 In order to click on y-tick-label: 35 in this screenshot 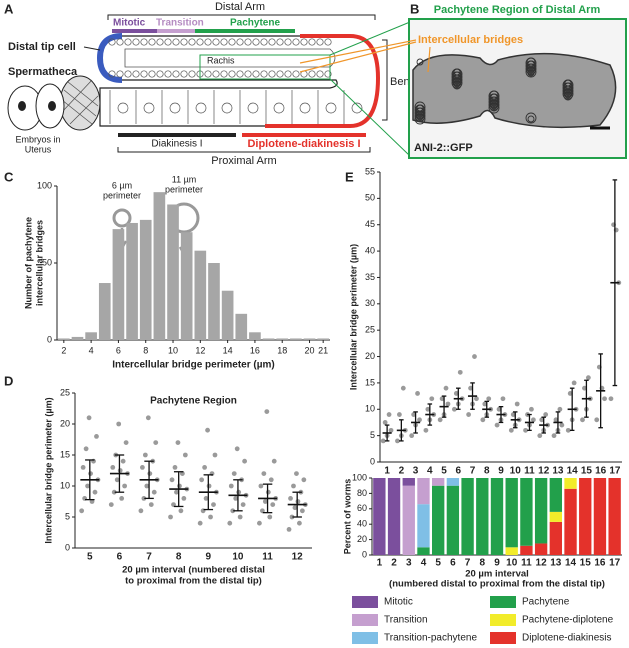, I will do `click(370, 277)`.